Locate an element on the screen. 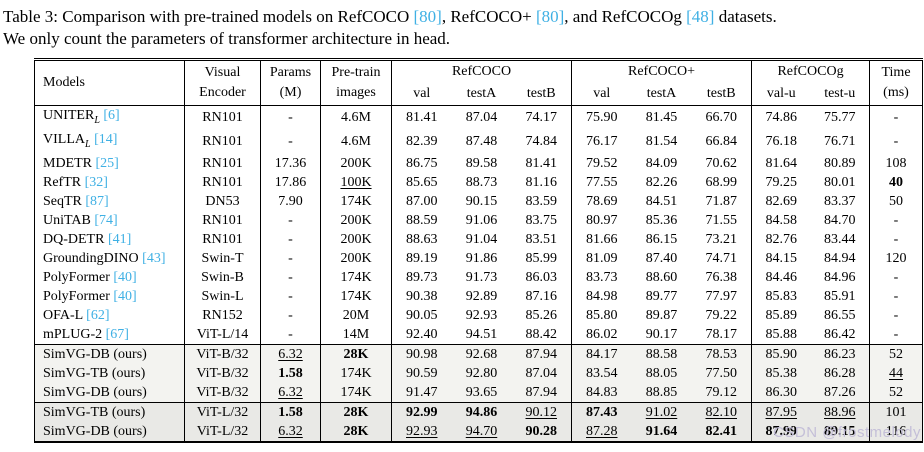 Image resolution: width=924 pixels, height=452 pixels. cell-refcoco-testa-value: 94.51 is located at coordinates (481, 334).